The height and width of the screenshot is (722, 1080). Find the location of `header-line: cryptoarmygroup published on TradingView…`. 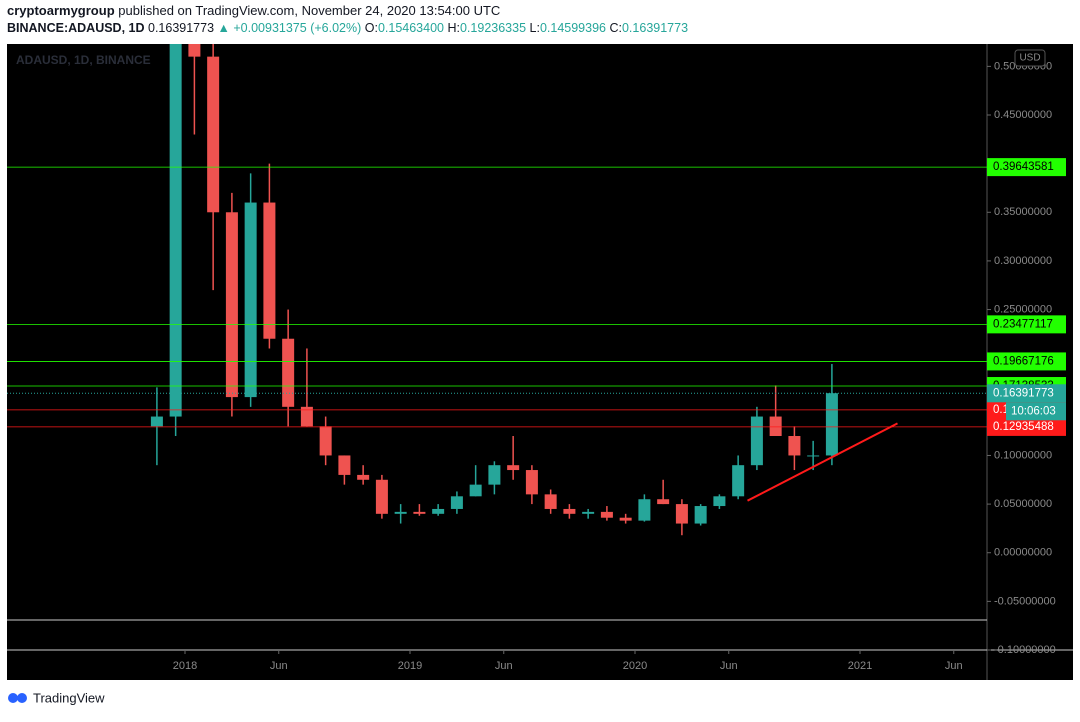

header-line: cryptoarmygroup published on TradingView… is located at coordinates (253, 10).